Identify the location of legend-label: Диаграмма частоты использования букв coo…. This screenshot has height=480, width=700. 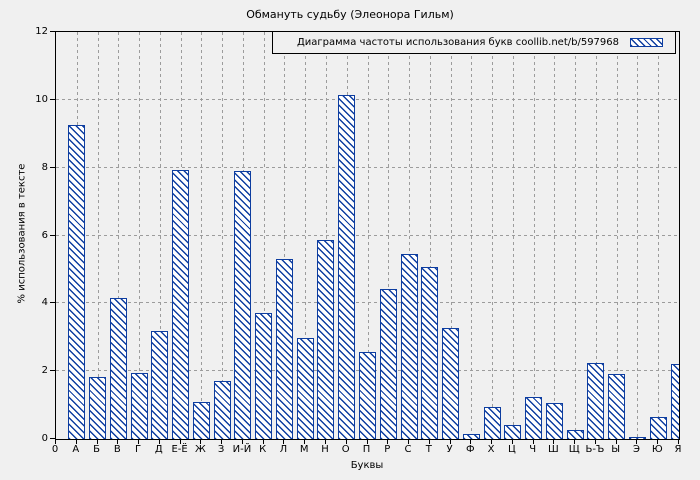
(457, 42).